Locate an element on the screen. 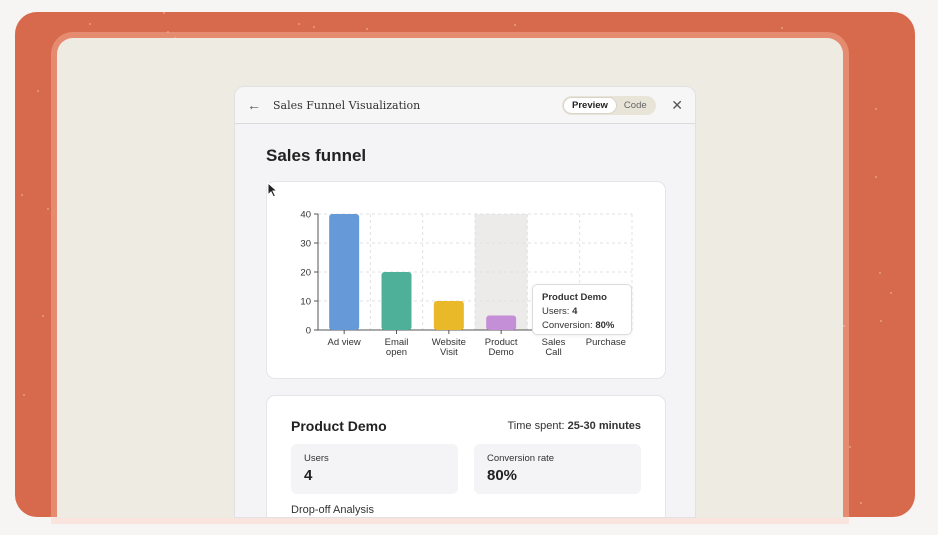 This screenshot has width=938, height=535. stage-stats: Users 4 Conversion rate 80% is located at coordinates (466, 469).